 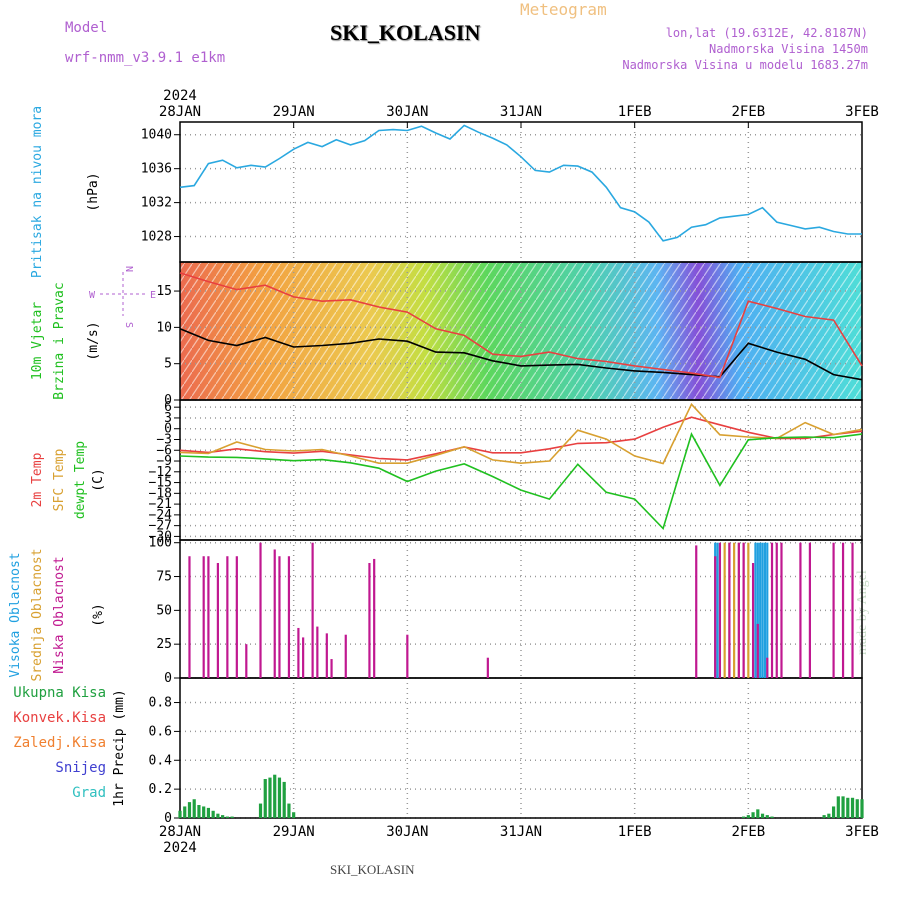 I want to click on sfc-temp-axis-label: SFC Temp, so click(x=59, y=480).